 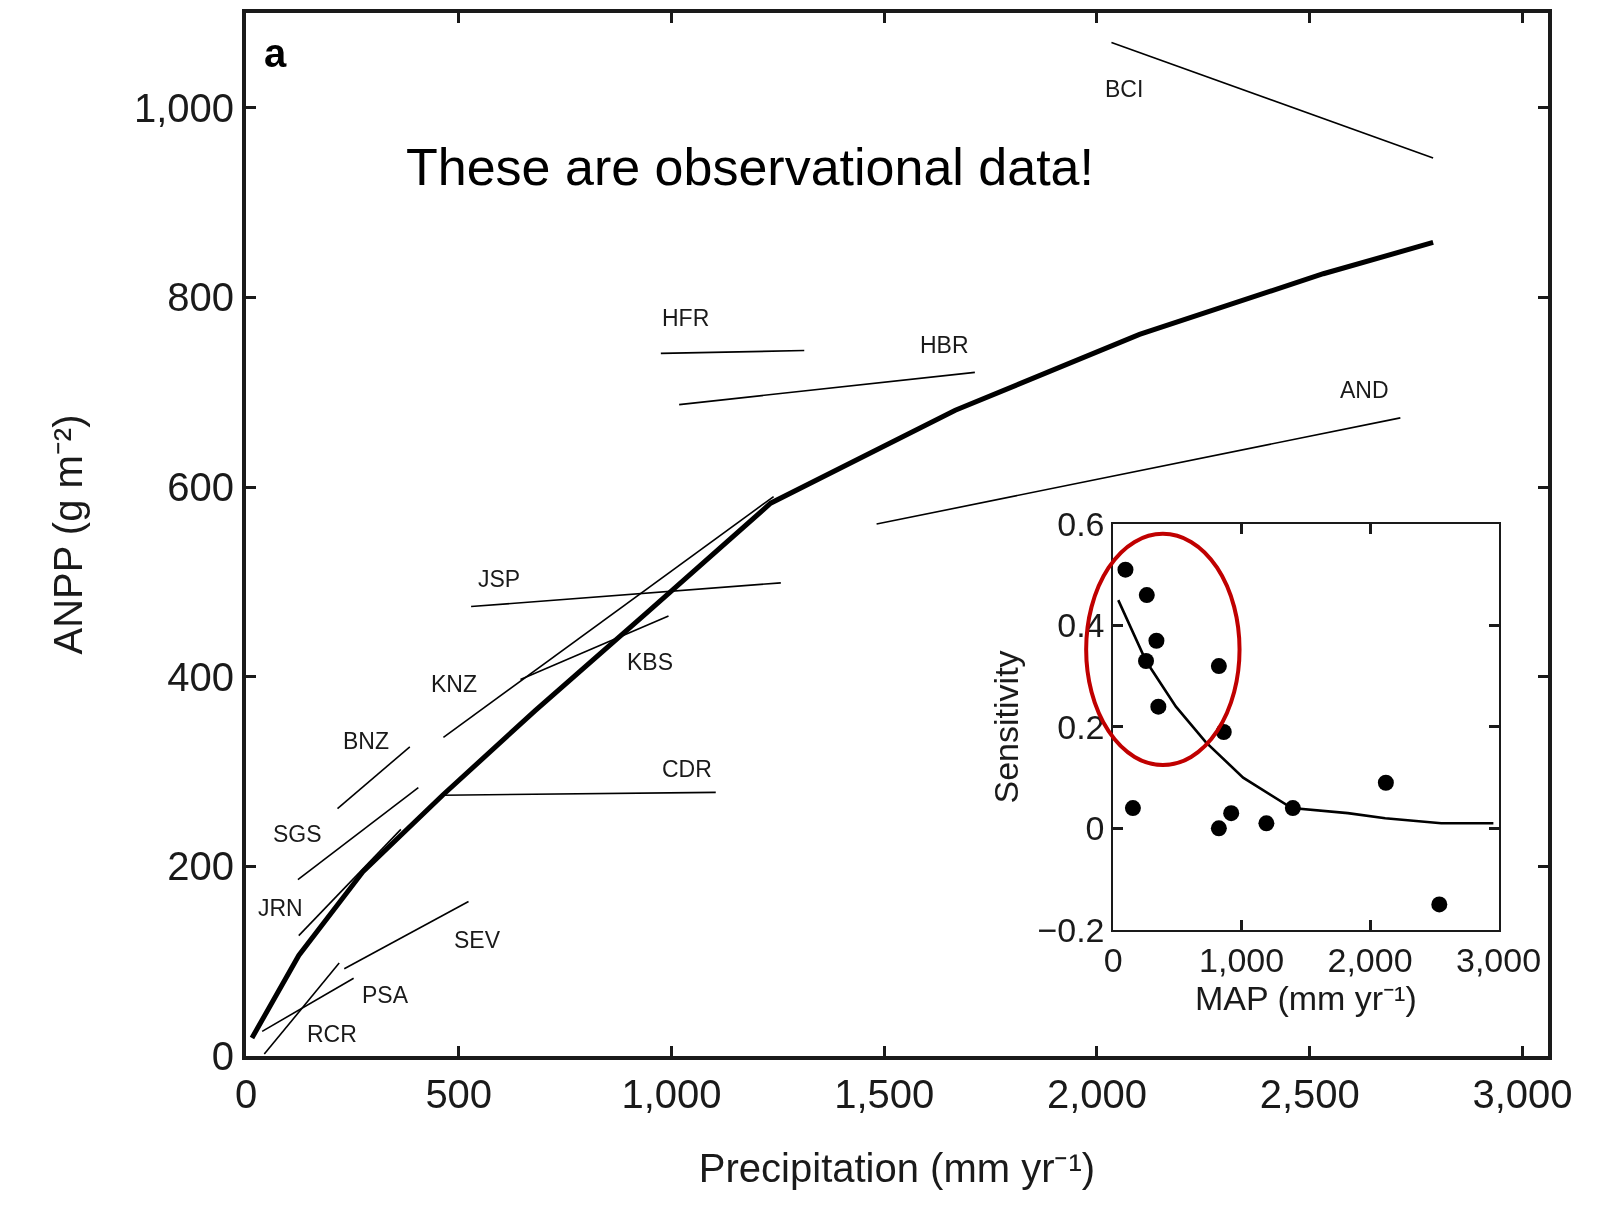 What do you see at coordinates (275, 53) in the screenshot?
I see `annotation: a` at bounding box center [275, 53].